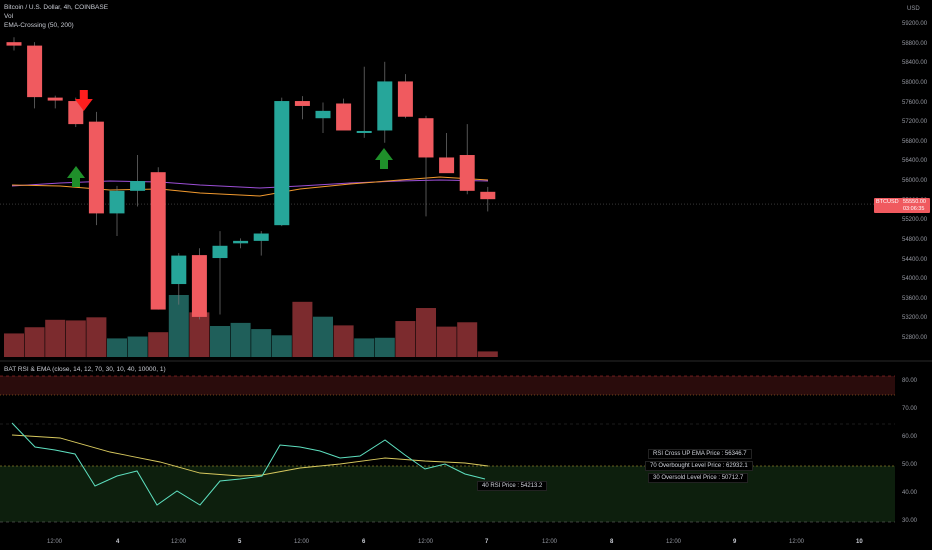  I want to click on rsi-axis-tick: 40.00, so click(910, 493).